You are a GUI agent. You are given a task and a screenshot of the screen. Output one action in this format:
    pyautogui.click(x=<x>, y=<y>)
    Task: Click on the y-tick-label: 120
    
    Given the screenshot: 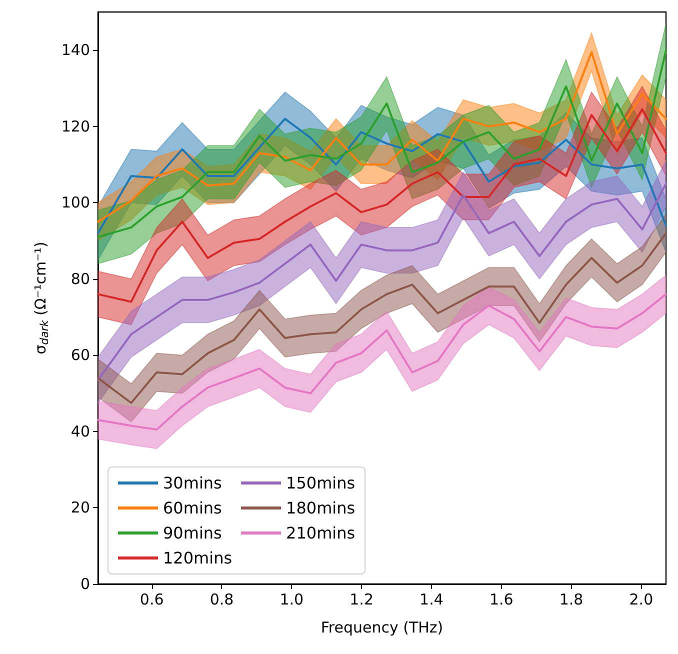 What is the action you would take?
    pyautogui.click(x=75, y=126)
    